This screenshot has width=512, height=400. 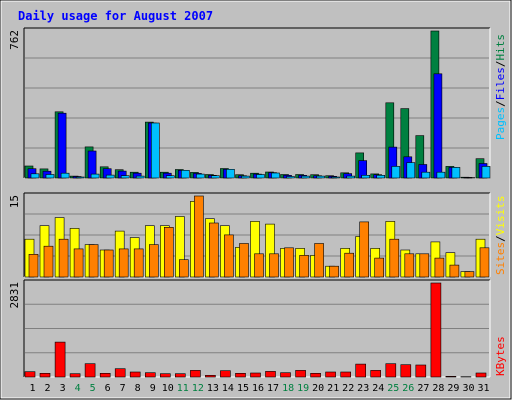 I want to click on x-tick-label-11: 11, so click(x=183, y=388).